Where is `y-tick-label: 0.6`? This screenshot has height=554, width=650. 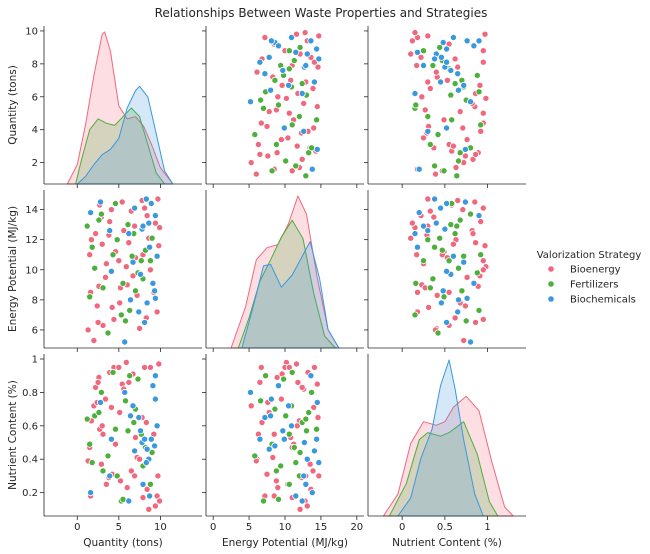 y-tick-label: 0.6 is located at coordinates (30, 426).